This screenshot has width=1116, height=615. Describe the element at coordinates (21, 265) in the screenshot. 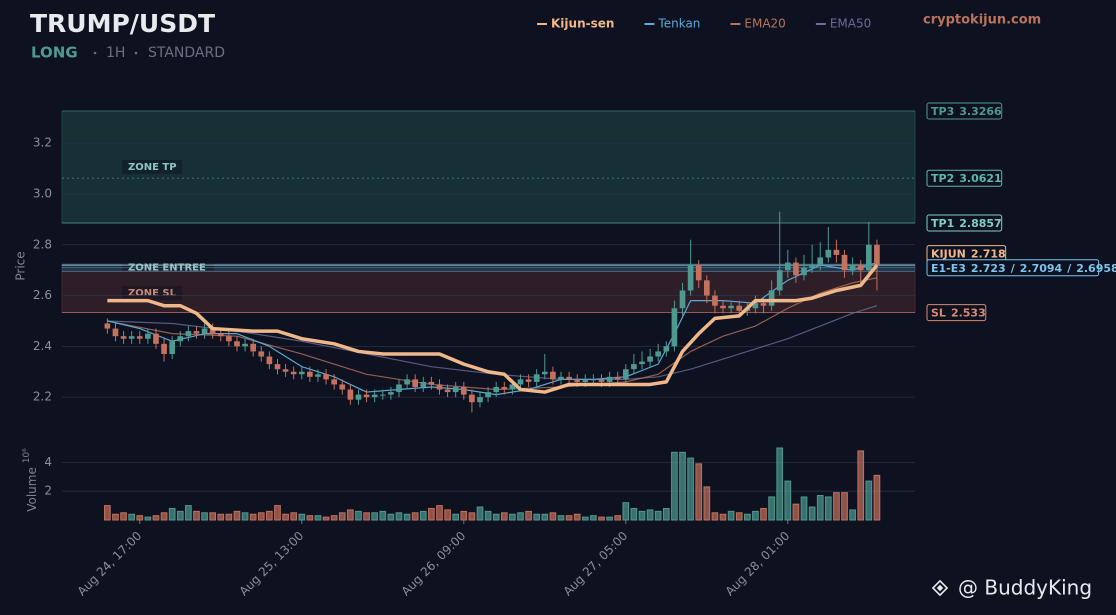

I see `y-axis-label: Price` at that location.